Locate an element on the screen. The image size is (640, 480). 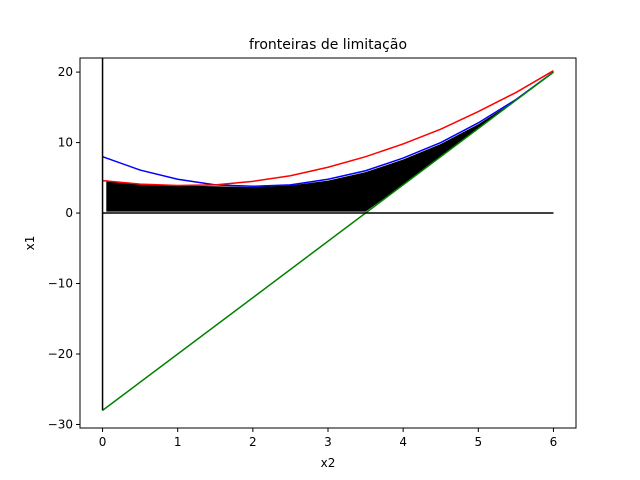
x-tick-label: 4 is located at coordinates (403, 442).